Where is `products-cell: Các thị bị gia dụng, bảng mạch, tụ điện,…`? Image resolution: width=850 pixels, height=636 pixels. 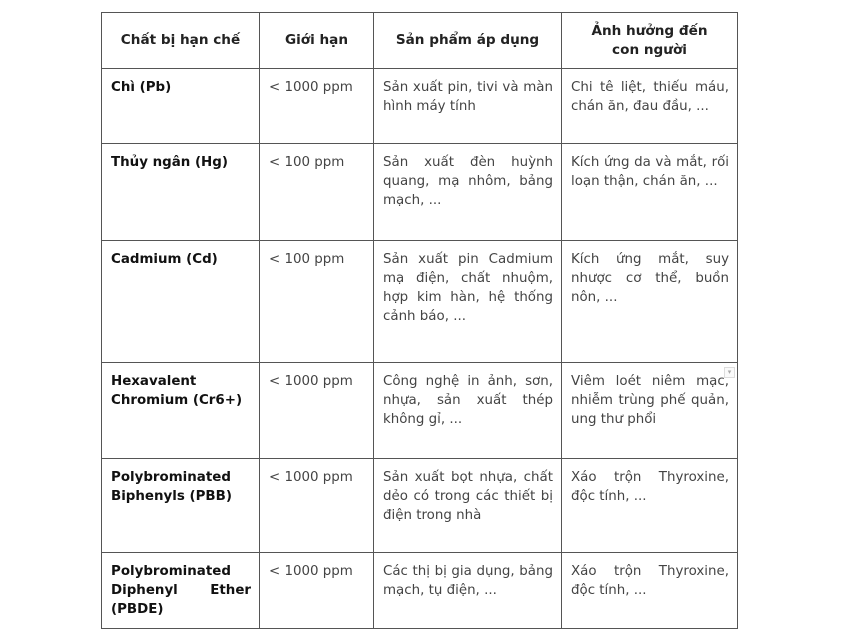 products-cell: Các thị bị gia dụng, bảng mạch, tụ điện,… is located at coordinates (467, 590).